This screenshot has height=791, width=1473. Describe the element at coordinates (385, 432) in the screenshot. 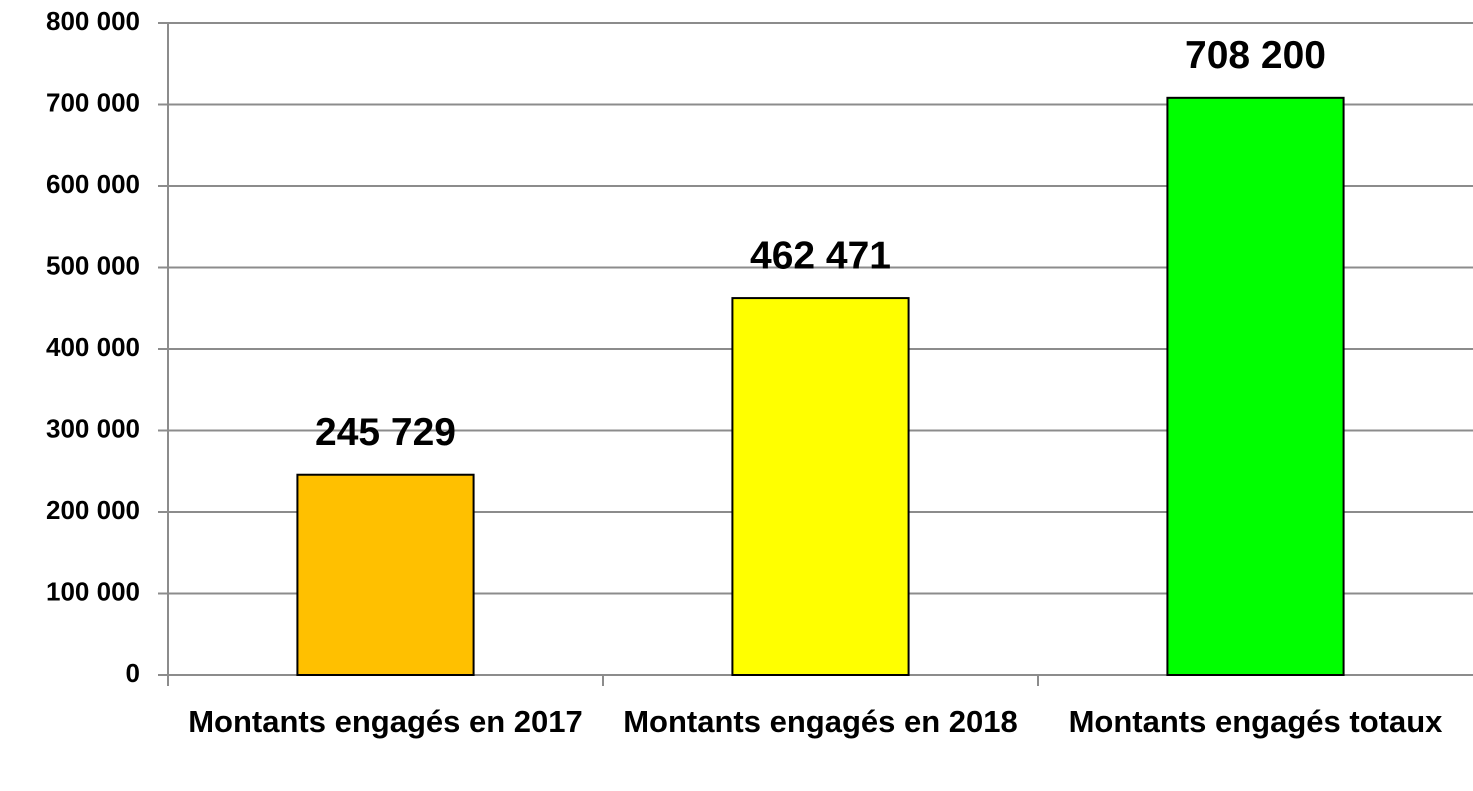

I see `data-label: 245 729` at that location.